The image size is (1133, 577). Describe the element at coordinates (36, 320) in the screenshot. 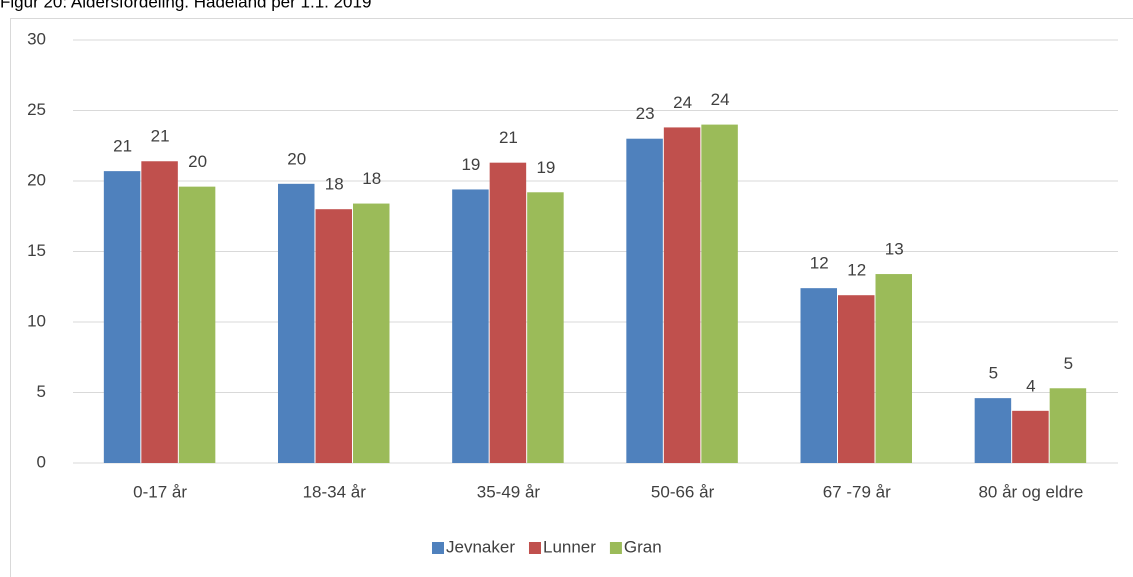

I see `y-tick-label: 10` at that location.